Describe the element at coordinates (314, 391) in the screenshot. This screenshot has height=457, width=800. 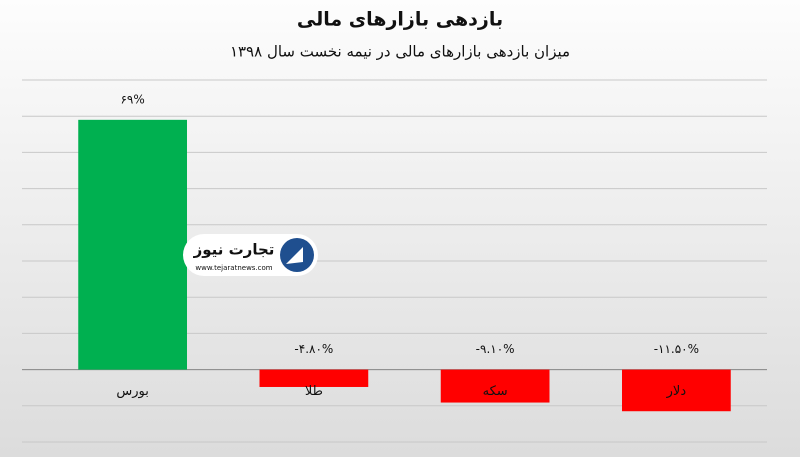
I see `x-tick-label: طلا` at that location.